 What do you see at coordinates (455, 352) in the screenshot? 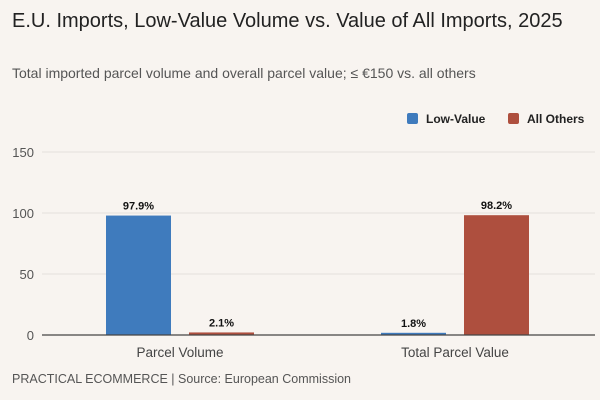
I see `x-tick-label: Total Parcel Value` at bounding box center [455, 352].